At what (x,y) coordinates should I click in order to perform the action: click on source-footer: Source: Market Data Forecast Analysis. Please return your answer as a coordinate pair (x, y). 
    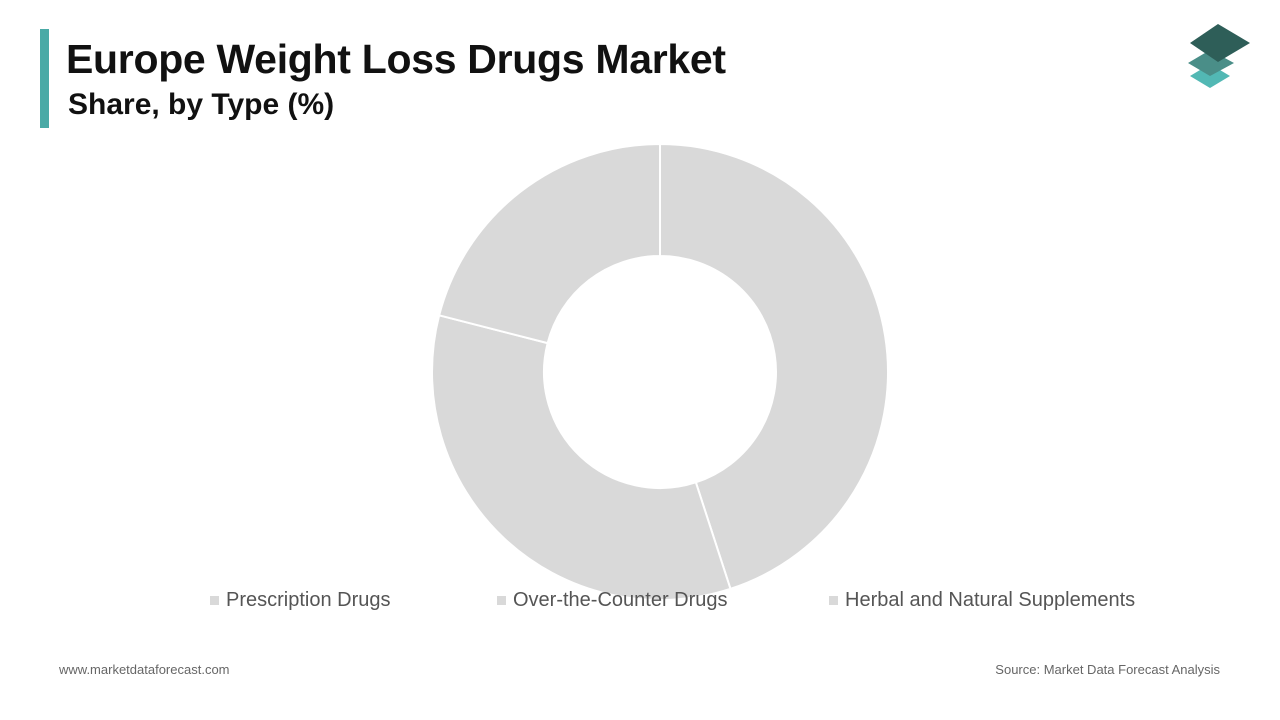
    Looking at the image, I should click on (1107, 669).